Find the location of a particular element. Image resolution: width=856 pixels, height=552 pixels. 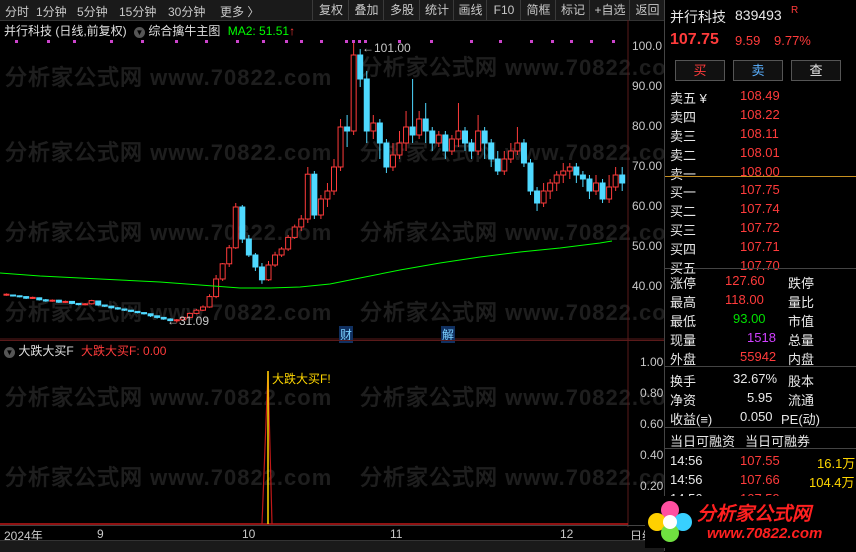

ask-price: 108.22 is located at coordinates (760, 114).